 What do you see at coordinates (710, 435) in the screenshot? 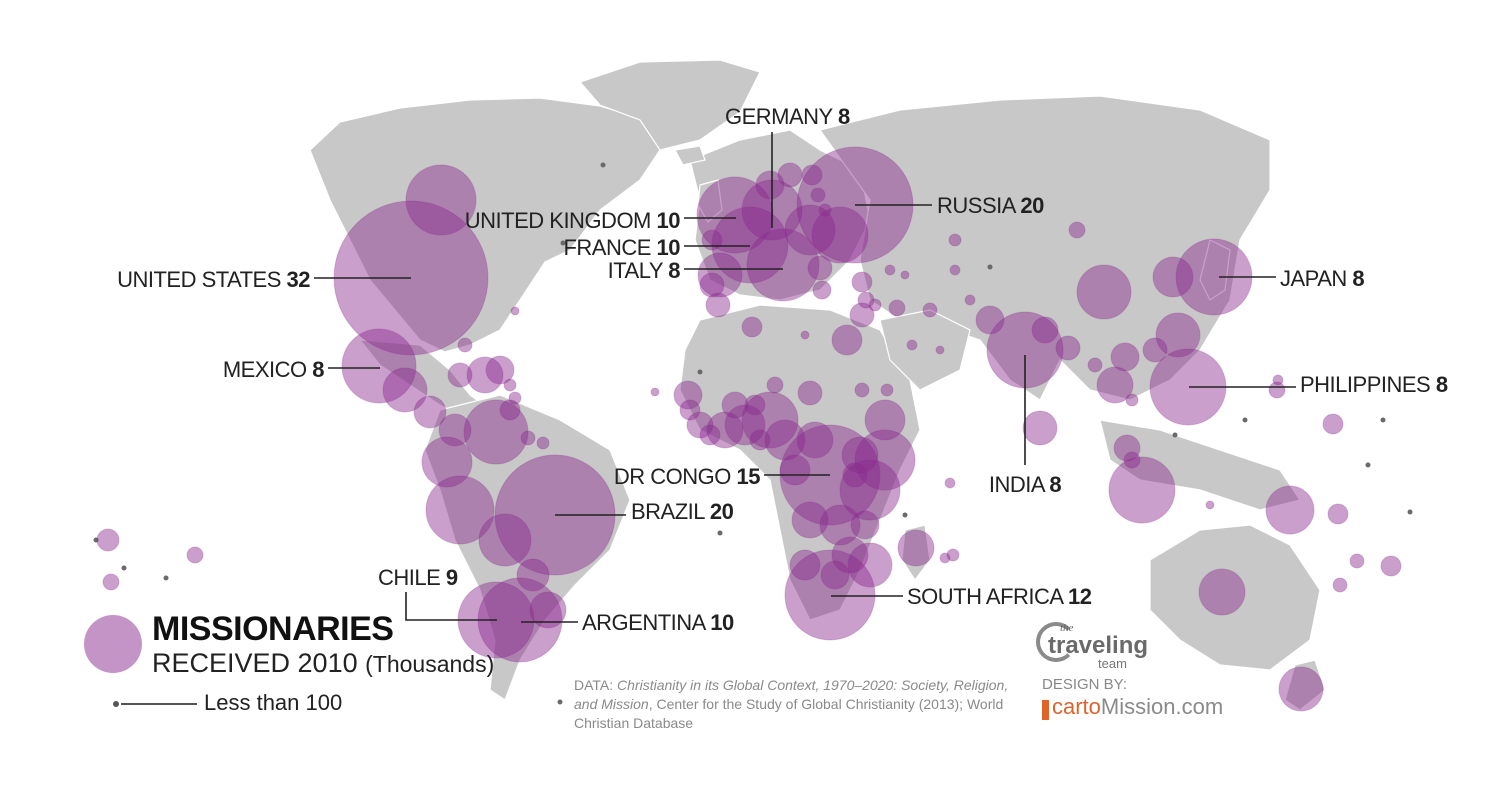
I see `bubble-guinea` at bounding box center [710, 435].